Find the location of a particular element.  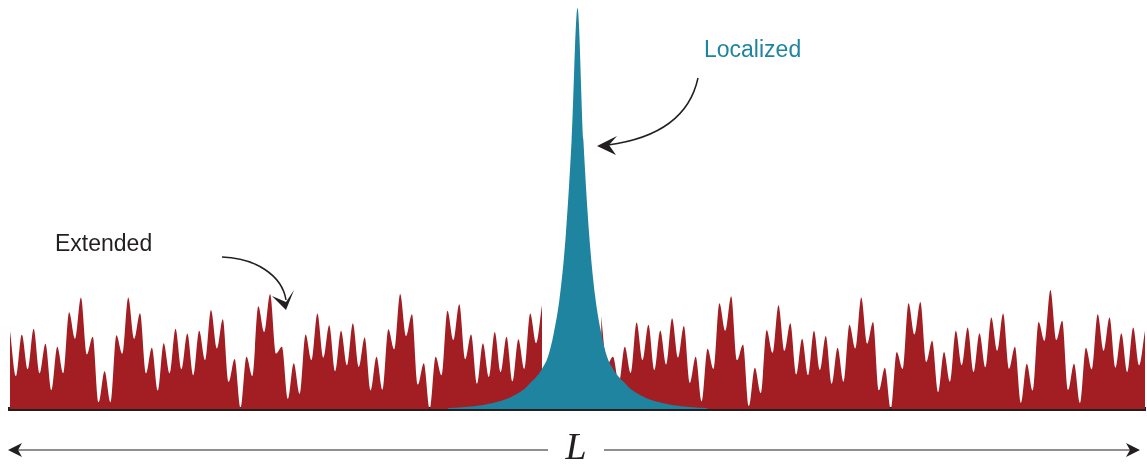

text: Localized is located at coordinates (753, 49).